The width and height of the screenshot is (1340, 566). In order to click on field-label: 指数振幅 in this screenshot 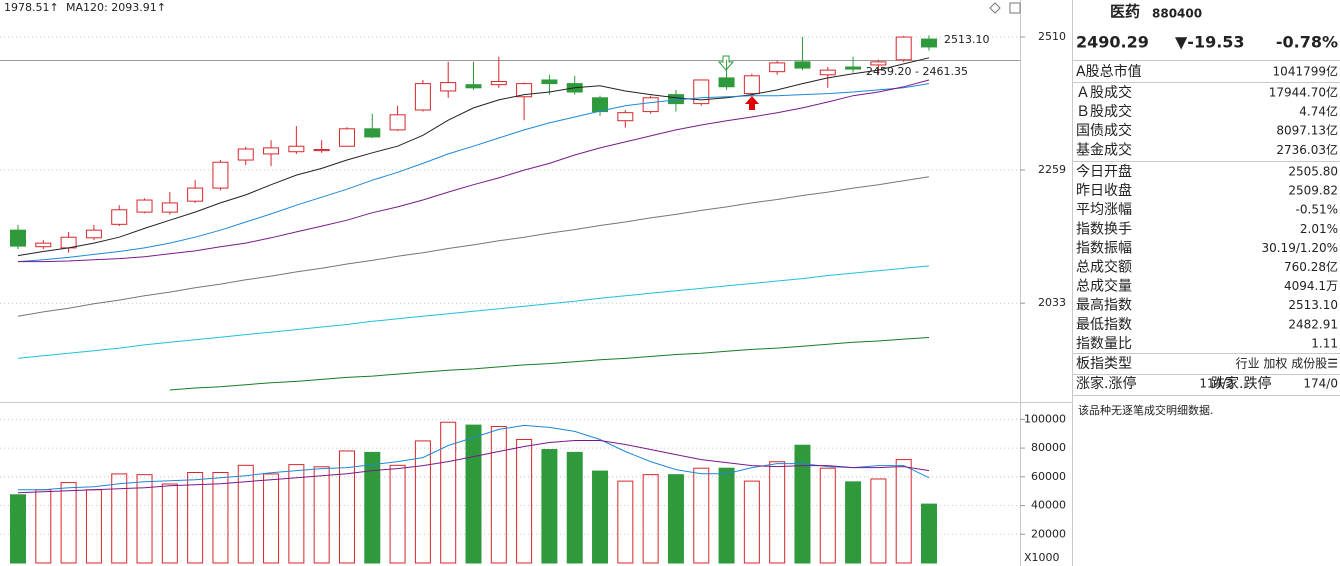, I will do `click(1104, 248)`.